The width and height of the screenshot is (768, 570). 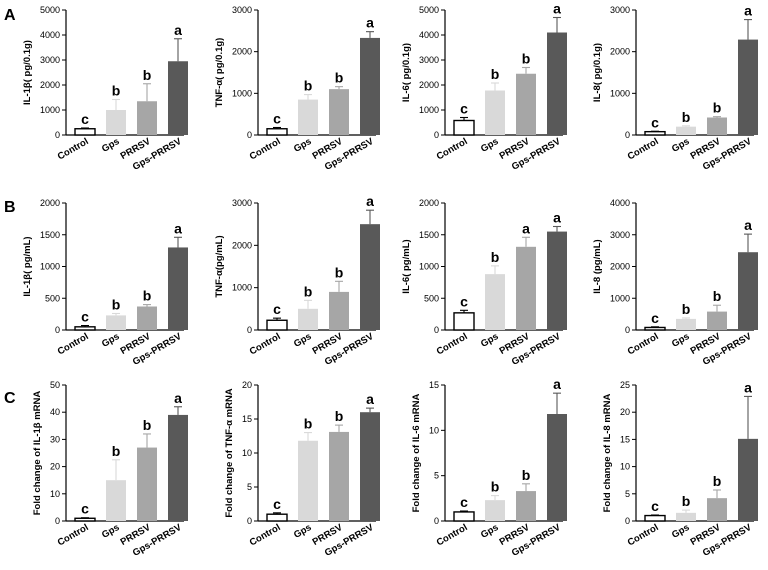 What do you see at coordinates (52, 298) in the screenshot?
I see `y-tick-label: 500` at bounding box center [52, 298].